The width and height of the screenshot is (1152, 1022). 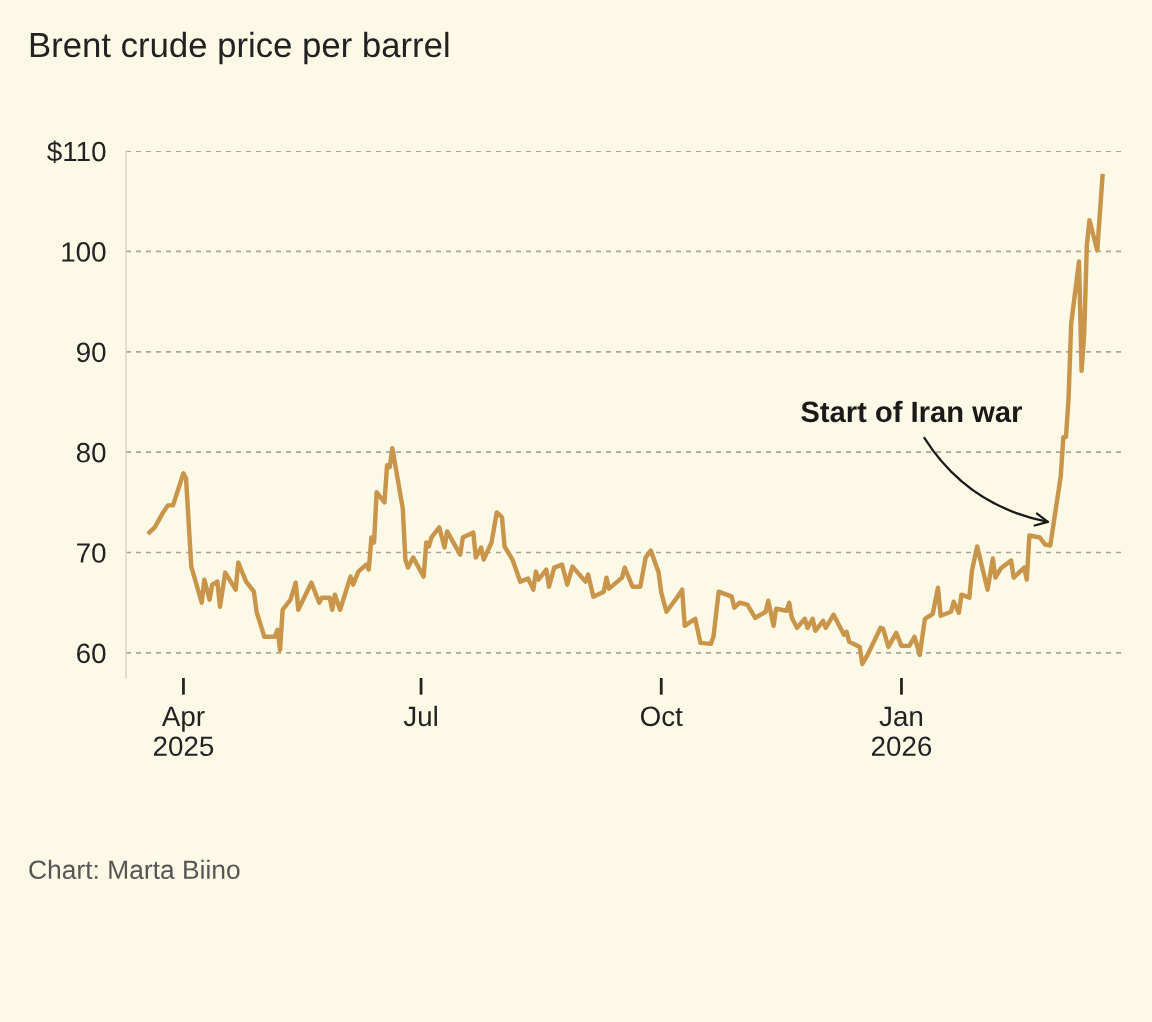 What do you see at coordinates (91, 653) in the screenshot?
I see `y-tick-label: 60` at bounding box center [91, 653].